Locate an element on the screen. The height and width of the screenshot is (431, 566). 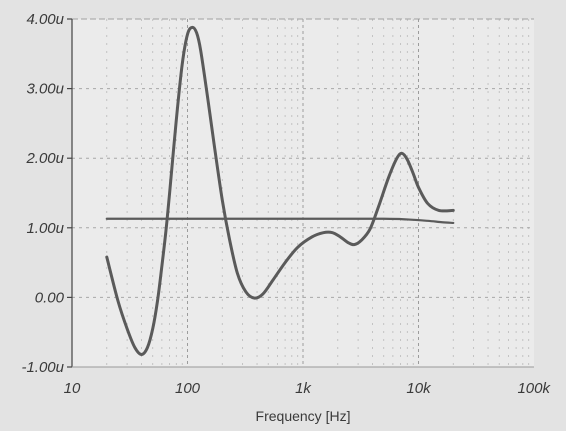
x-tick-label: 10 is located at coordinates (72, 388).